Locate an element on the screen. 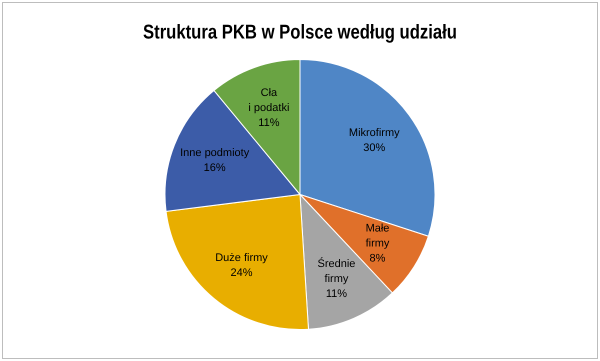 The image size is (600, 361). data-label: 24% is located at coordinates (241, 272).